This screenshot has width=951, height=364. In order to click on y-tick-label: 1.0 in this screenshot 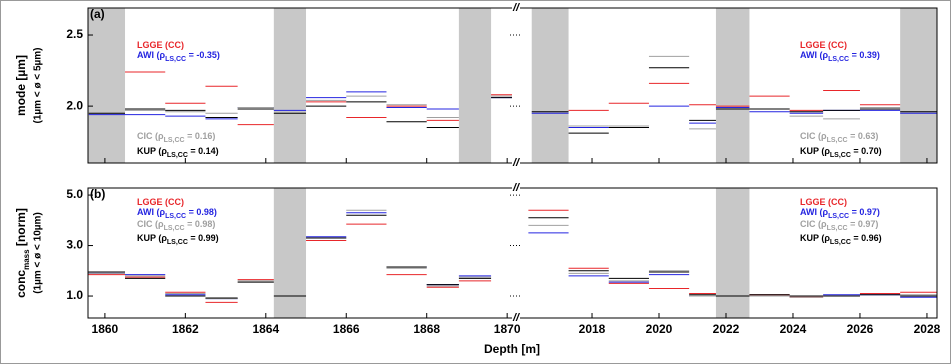, I will do `click(74, 295)`.